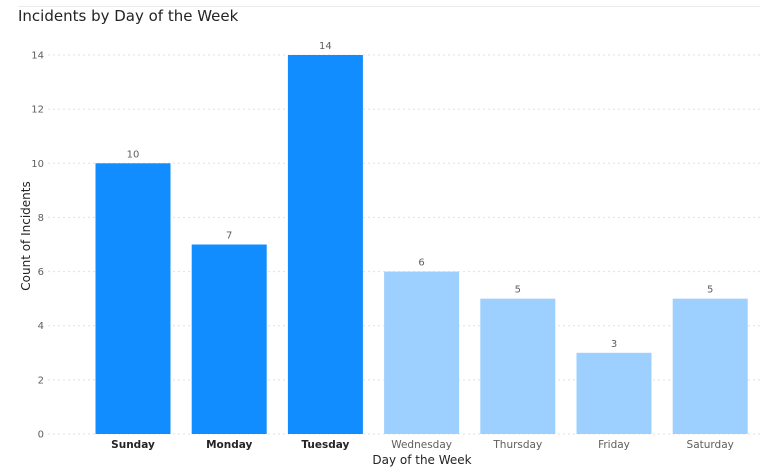 This screenshot has width=763, height=467. Describe the element at coordinates (133, 154) in the screenshot. I see `data-label-sunday: 10` at that location.